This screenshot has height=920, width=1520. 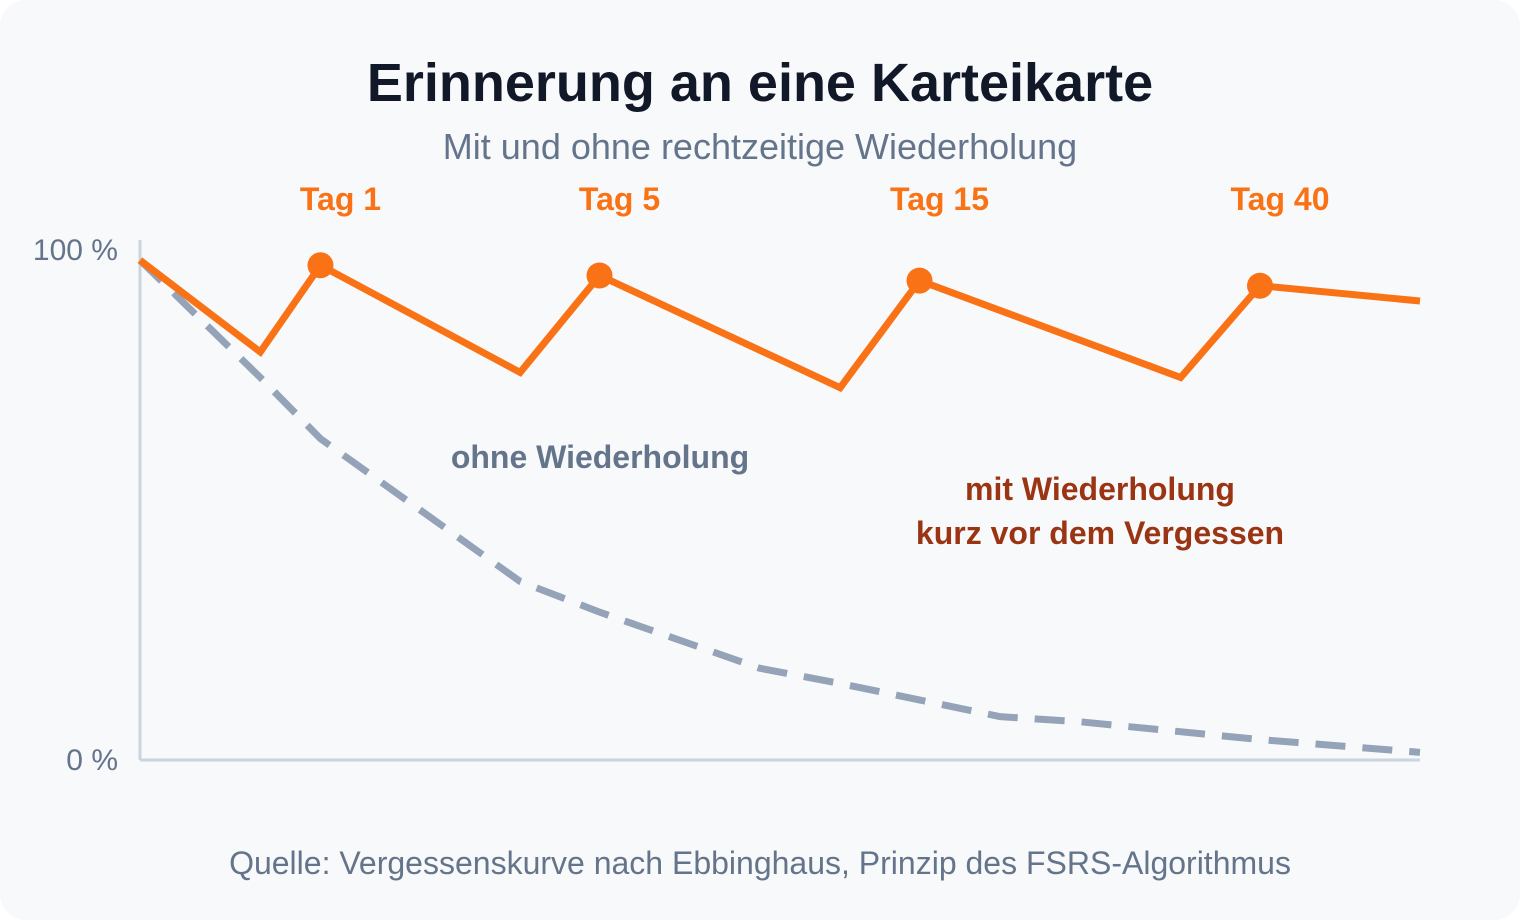 I want to click on series-label-mit-wiederholung: mit Wiederholung kurz vor dem Vergessen, so click(x=1100, y=511).